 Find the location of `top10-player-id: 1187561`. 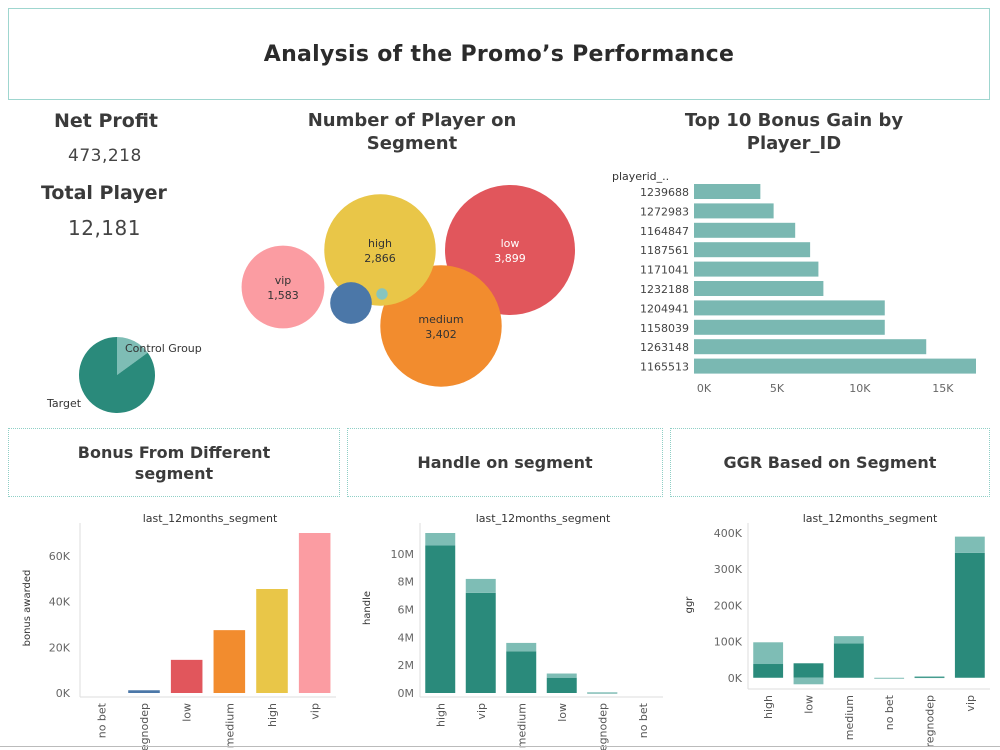

top10-player-id: 1187561 is located at coordinates (664, 250).